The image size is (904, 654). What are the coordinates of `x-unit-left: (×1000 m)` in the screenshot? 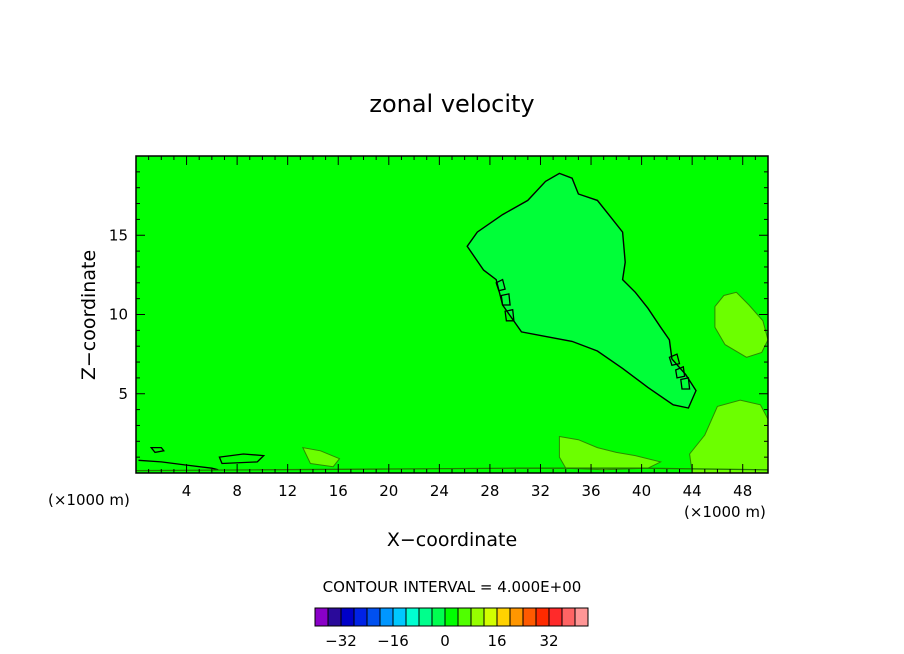 It's located at (89, 500).